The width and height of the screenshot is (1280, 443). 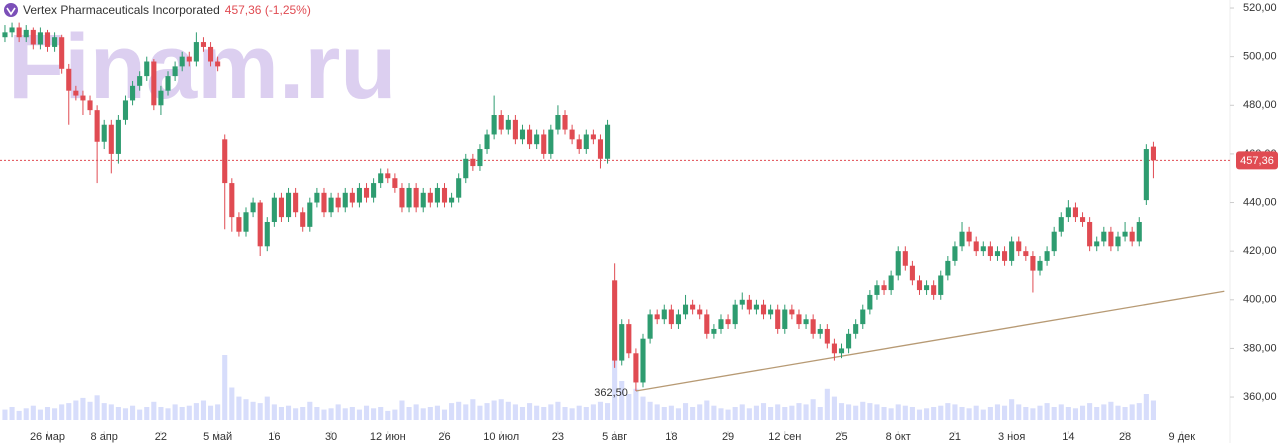 I want to click on x-tick-label: 26 мар, so click(x=47, y=437).